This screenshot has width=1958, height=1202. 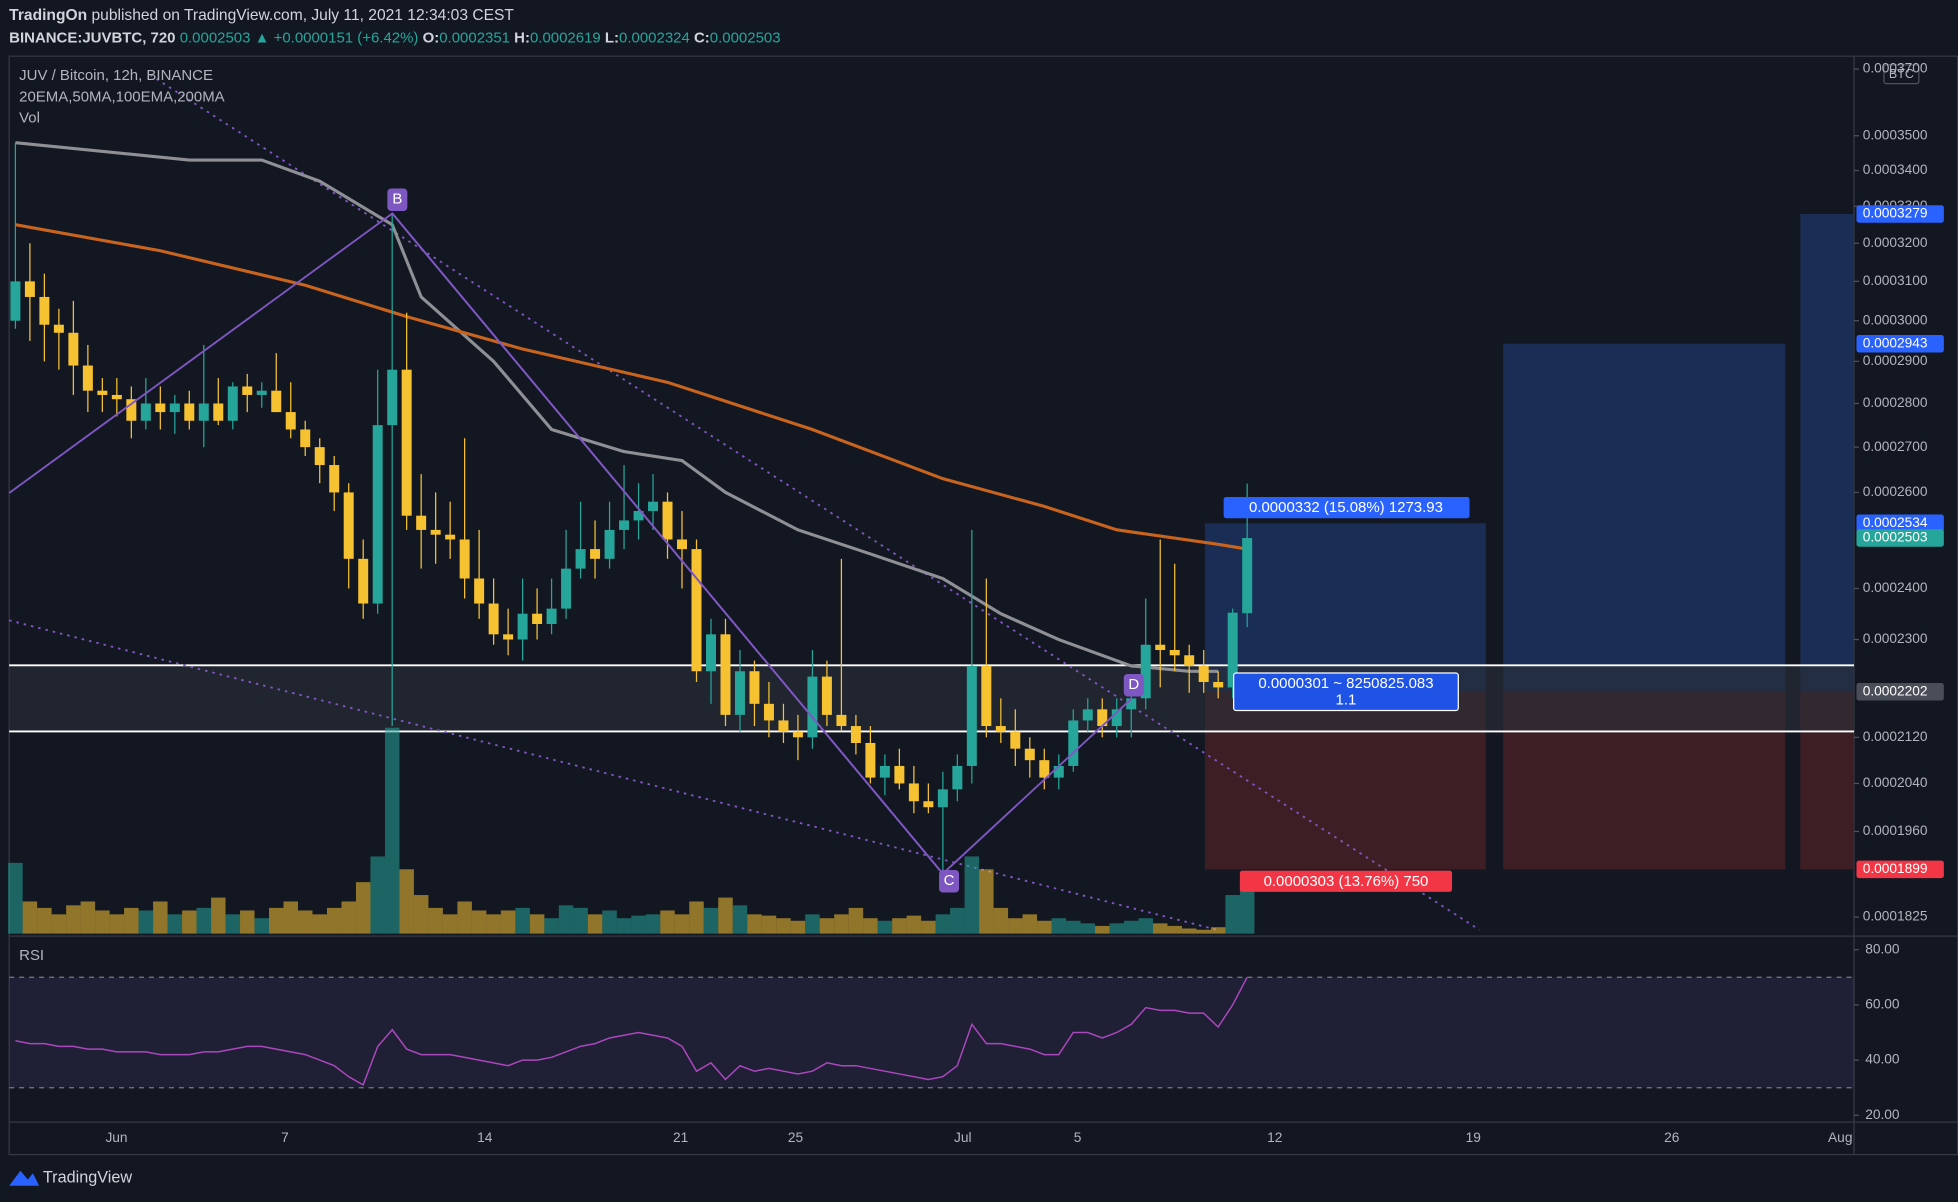 I want to click on price-tag-label: 0.0002503, so click(x=1895, y=537).